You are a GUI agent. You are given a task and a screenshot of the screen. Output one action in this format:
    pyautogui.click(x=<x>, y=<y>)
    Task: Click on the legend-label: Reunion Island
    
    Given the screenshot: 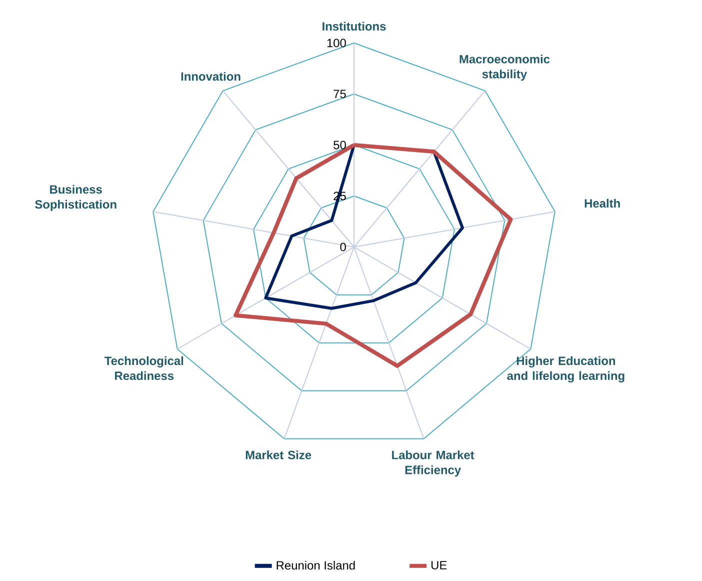 What is the action you would take?
    pyautogui.click(x=315, y=565)
    